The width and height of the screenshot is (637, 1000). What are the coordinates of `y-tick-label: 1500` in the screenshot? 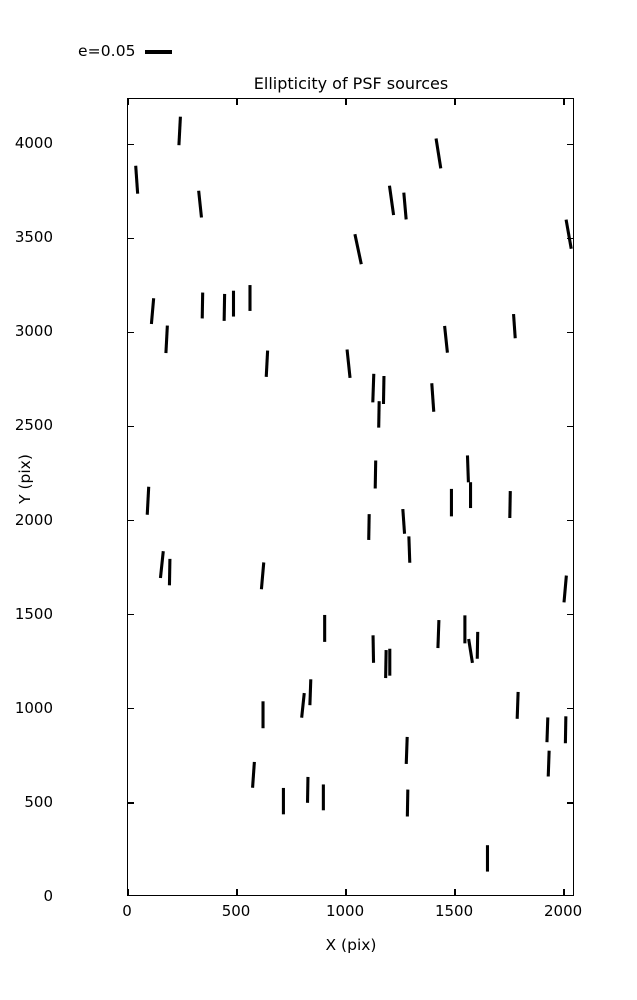 It's located at (33, 613).